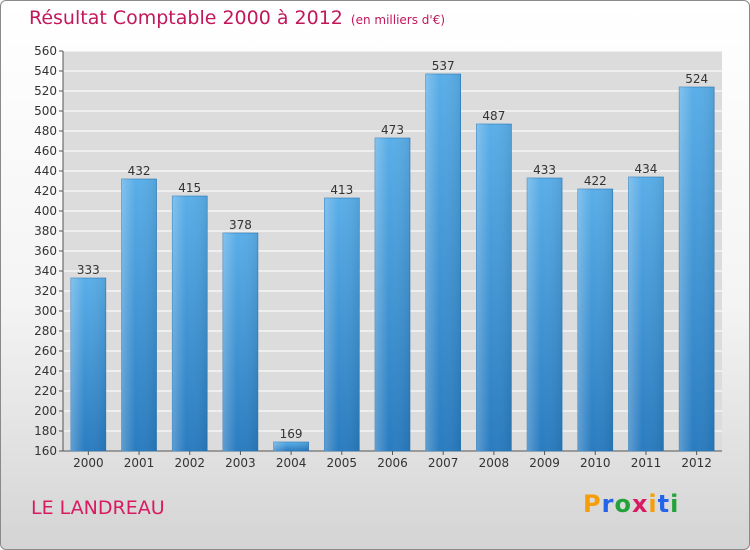 The image size is (750, 550). I want to click on y-tick-label: 300, so click(45, 311).